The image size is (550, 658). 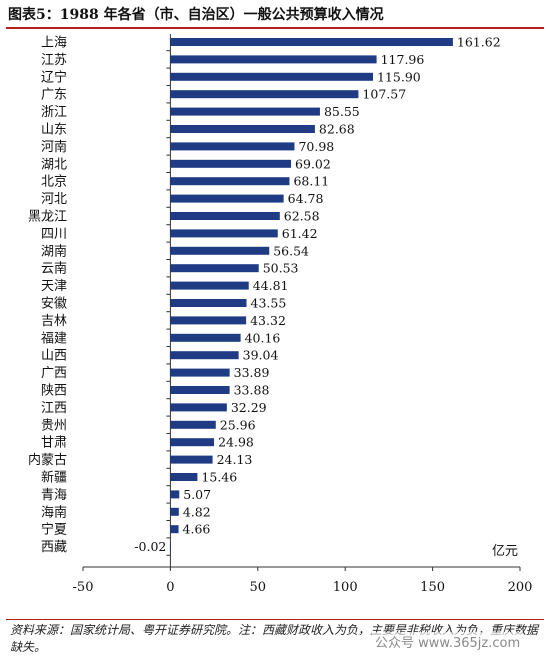 I want to click on category-label: 河南, so click(x=54, y=147).